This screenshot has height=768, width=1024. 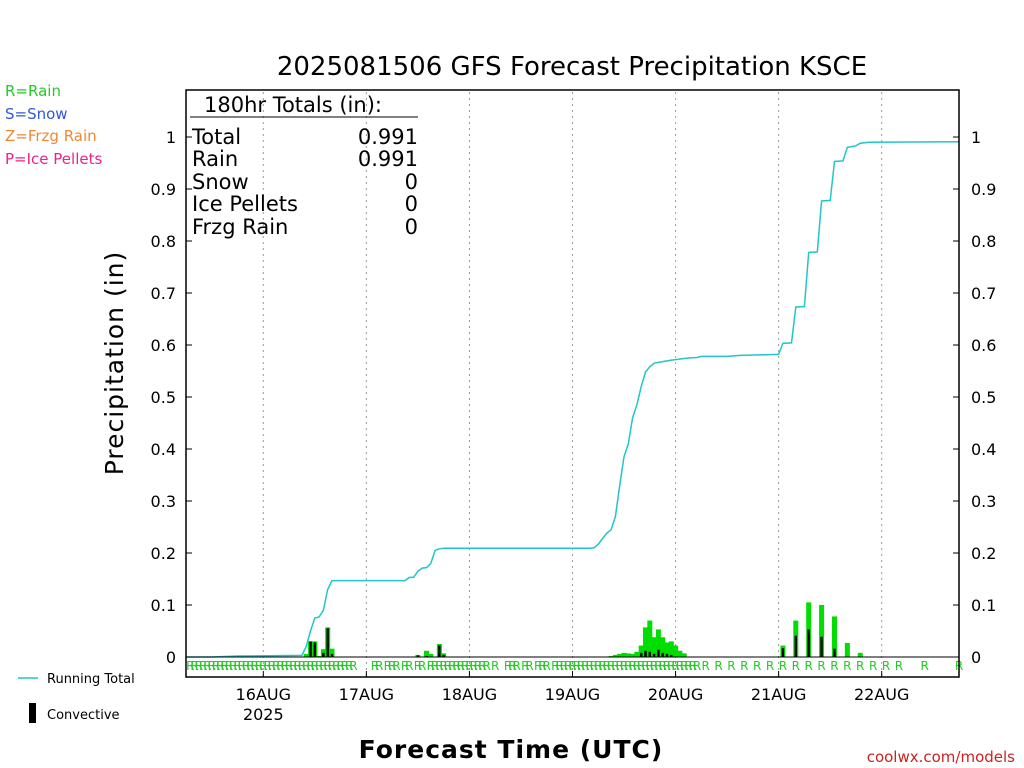 I want to click on x-tick-label: 22AUG, so click(x=881, y=694).